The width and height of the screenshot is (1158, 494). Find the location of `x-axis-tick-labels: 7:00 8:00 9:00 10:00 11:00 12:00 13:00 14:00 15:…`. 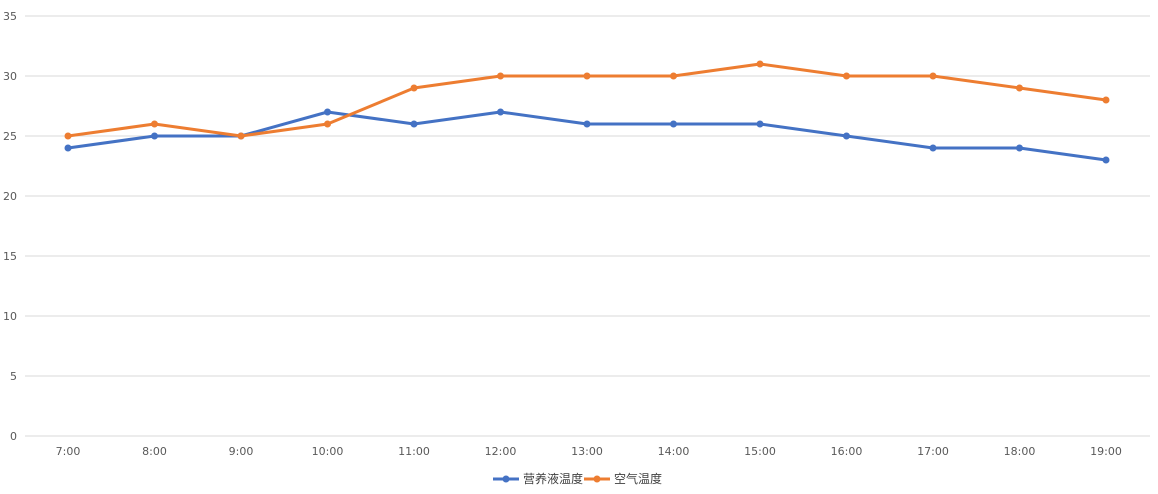

x-axis-tick-labels: 7:00 8:00 9:00 10:00 11:00 12:00 13:00 14:00 15:… is located at coordinates (589, 451).